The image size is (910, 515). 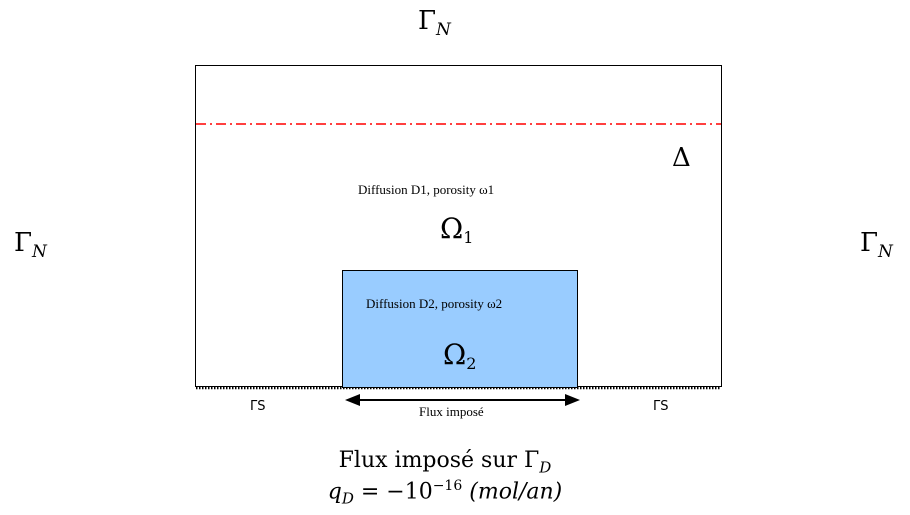 I want to click on gamma-s-right-label: ΓS, so click(x=661, y=406).